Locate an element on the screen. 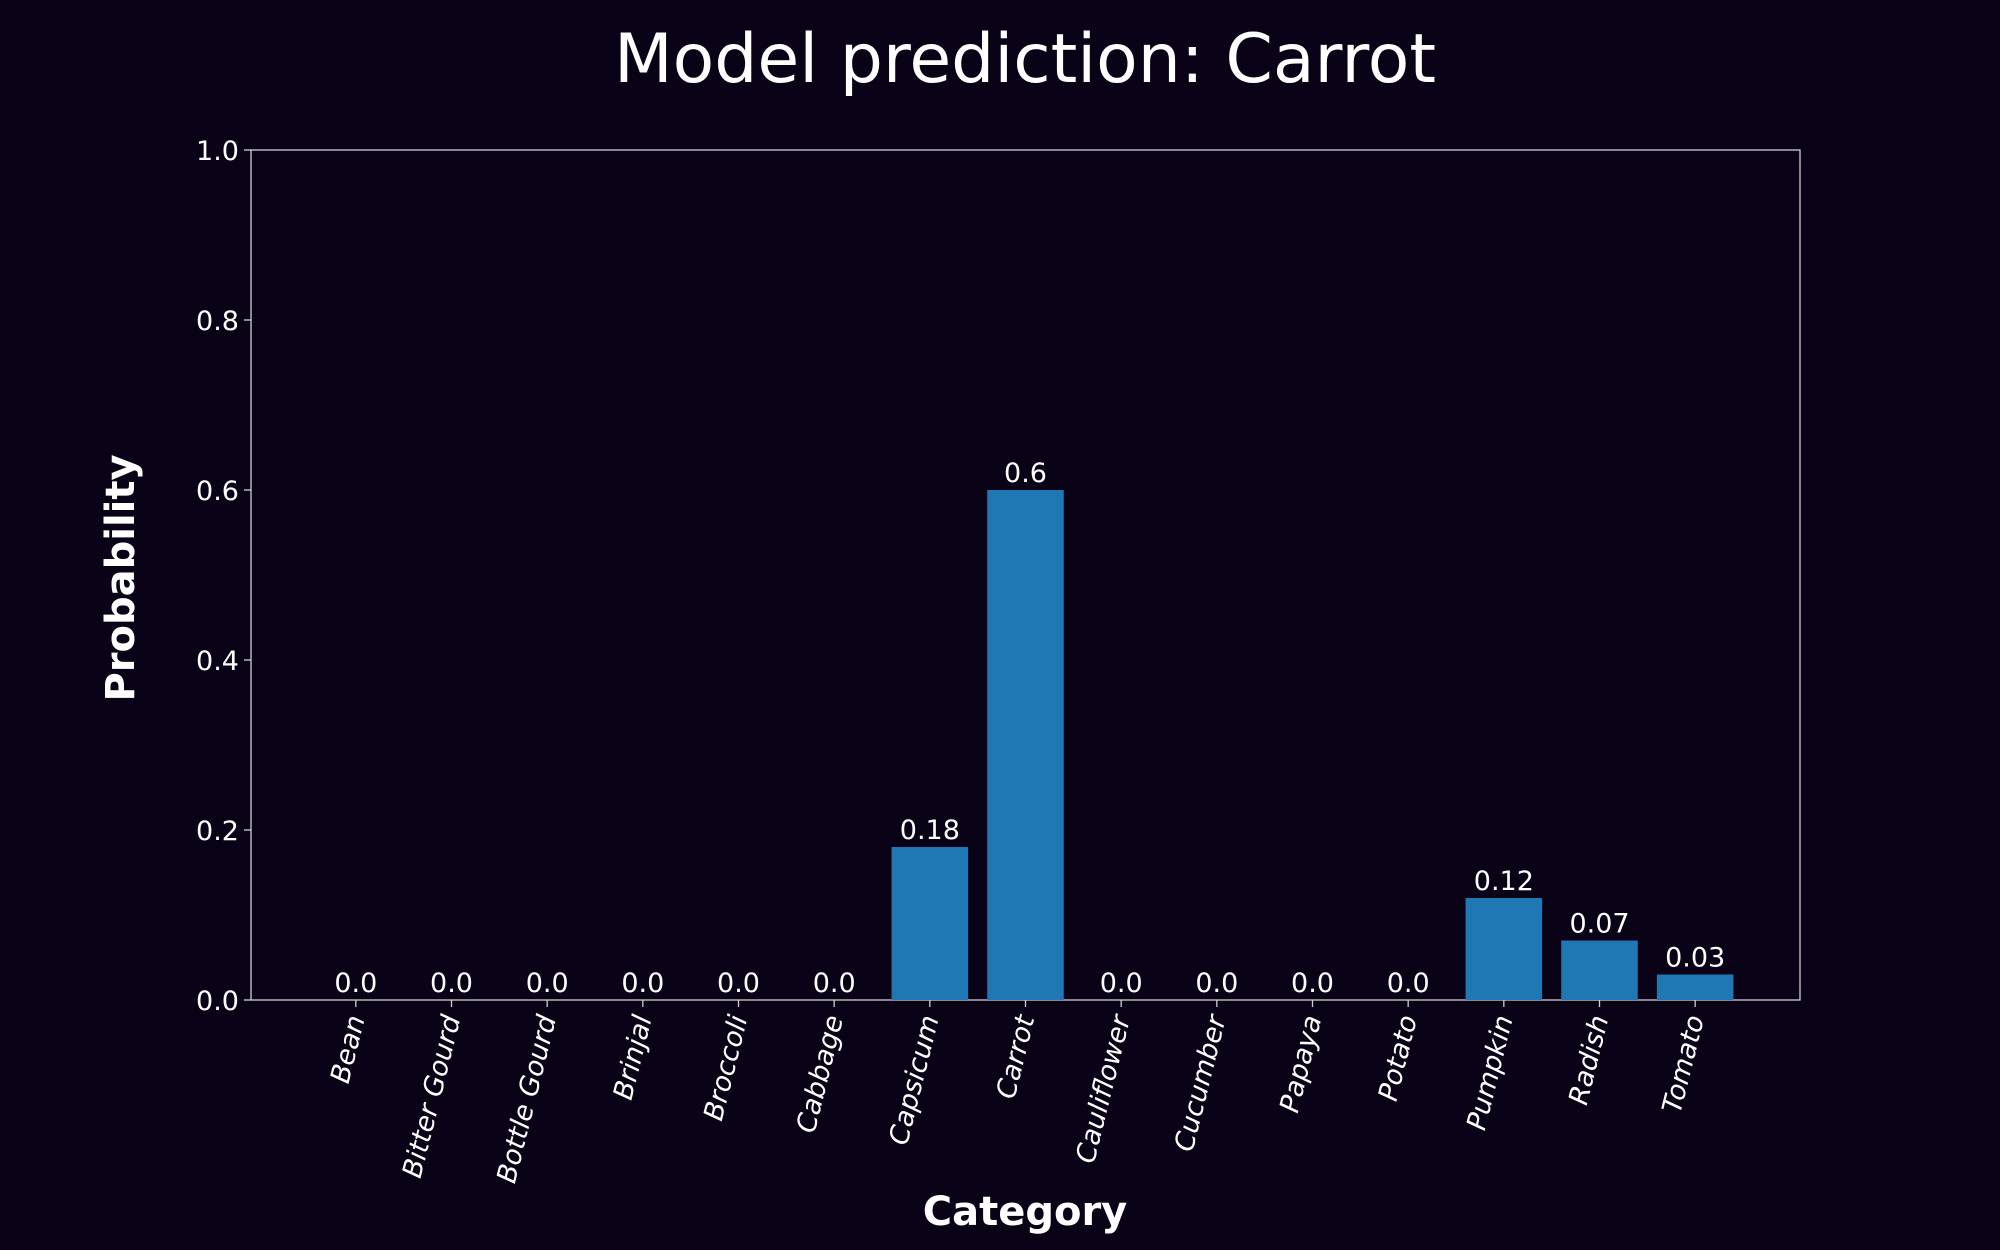  x-tick-label: Carrot is located at coordinates (1016, 1056).